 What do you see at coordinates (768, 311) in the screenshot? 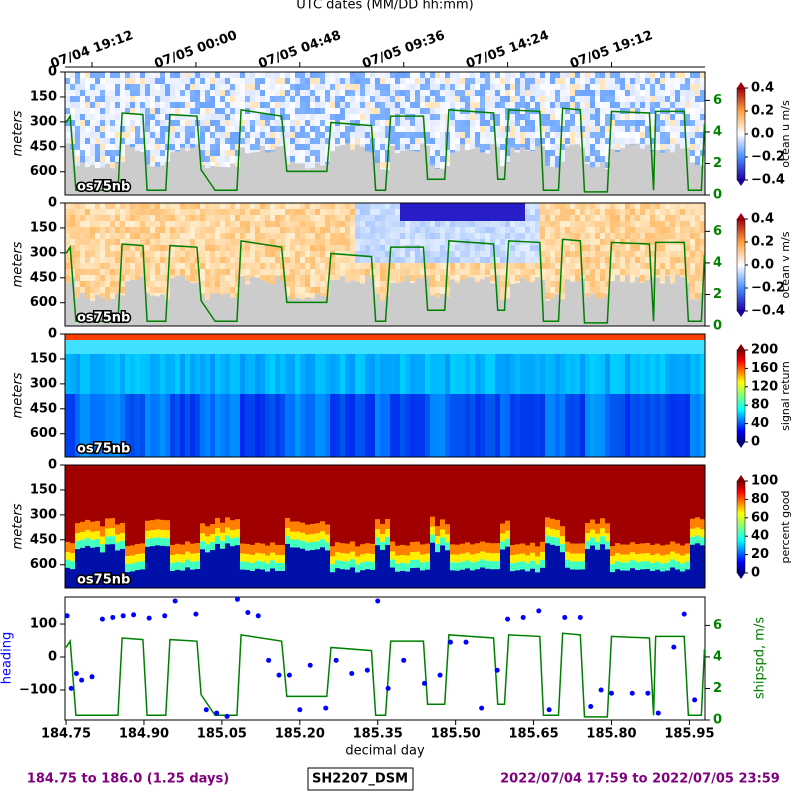
I see `colorbar-tick-label: −0.4` at bounding box center [768, 311].